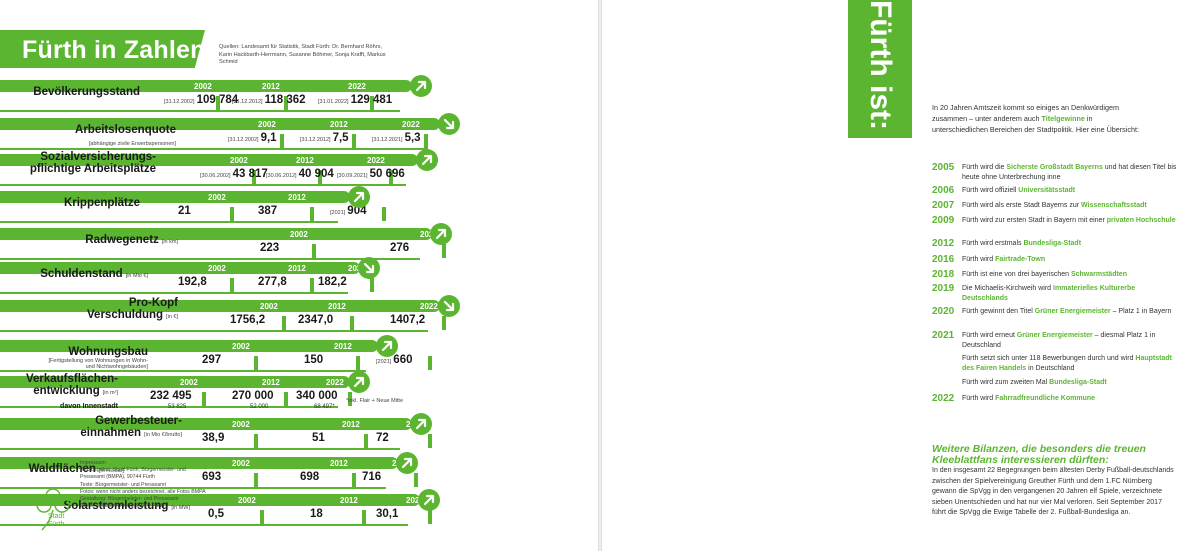 The height and width of the screenshot is (551, 1200). I want to click on timeline-year: 2022, so click(943, 398).